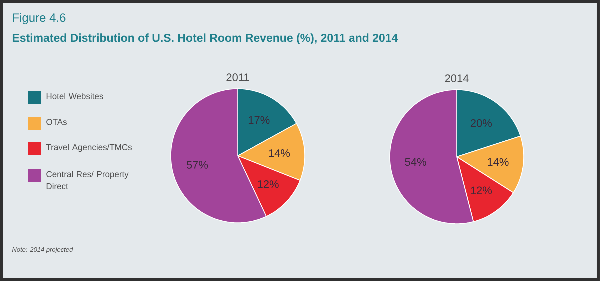 The image size is (600, 281). Describe the element at coordinates (39, 18) in the screenshot. I see `text: Figure 4.6` at that location.